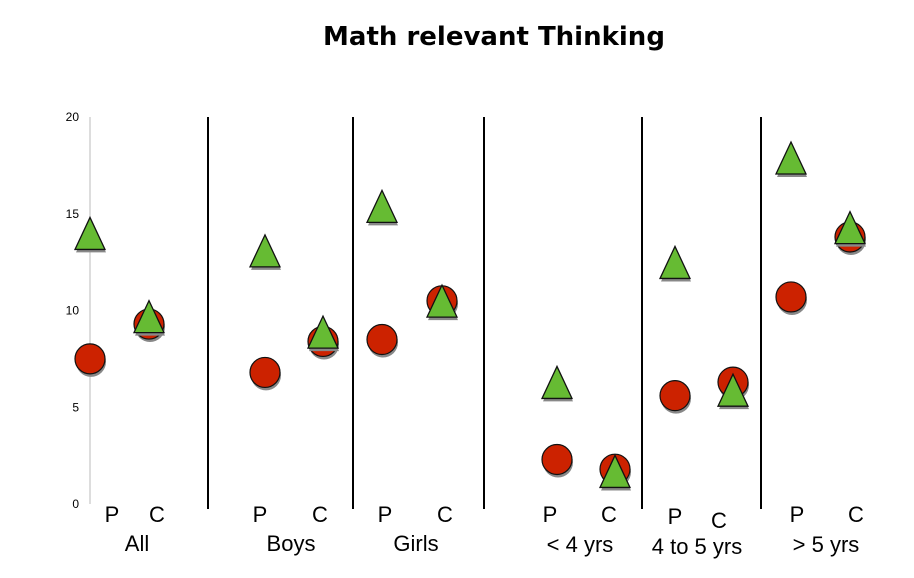 Image resolution: width=914 pixels, height=578 pixels. What do you see at coordinates (137, 543) in the screenshot?
I see `group-label: All` at bounding box center [137, 543].